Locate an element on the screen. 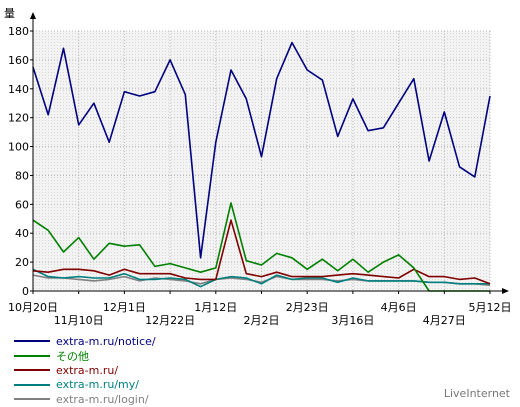 This screenshot has width=520, height=407. legend-item: extra-m.ru/login/ is located at coordinates (85, 399).